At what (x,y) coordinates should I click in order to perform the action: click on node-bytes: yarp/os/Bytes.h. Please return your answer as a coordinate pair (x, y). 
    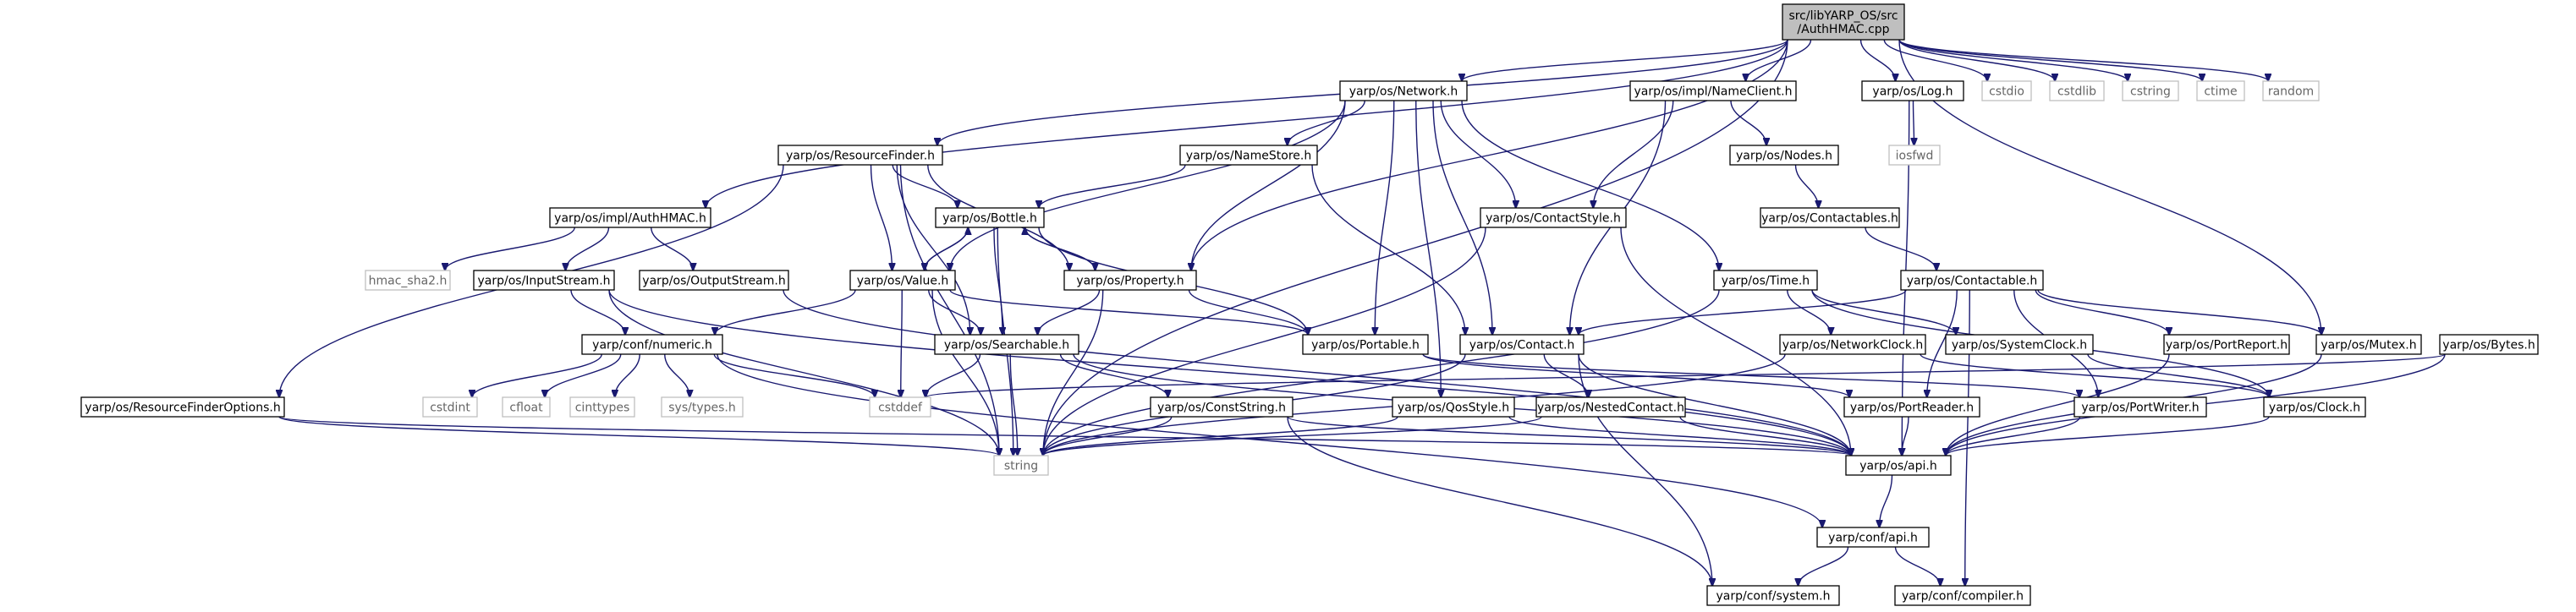
    Looking at the image, I should click on (2489, 344).